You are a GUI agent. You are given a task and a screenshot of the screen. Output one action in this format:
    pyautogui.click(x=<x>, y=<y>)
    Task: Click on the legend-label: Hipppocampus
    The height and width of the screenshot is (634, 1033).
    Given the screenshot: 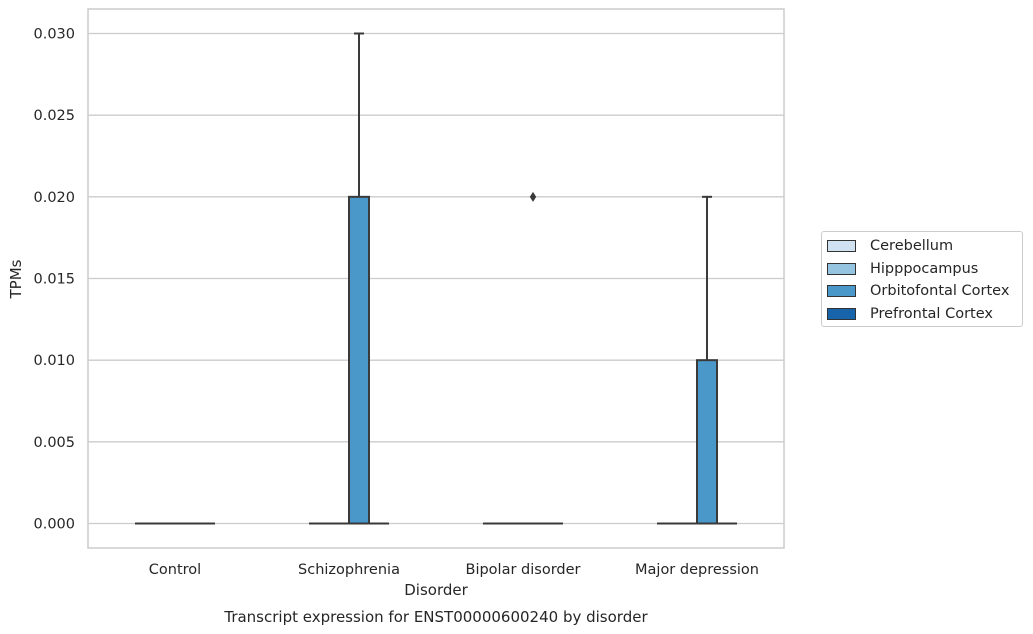 What is the action you would take?
    pyautogui.click(x=924, y=268)
    